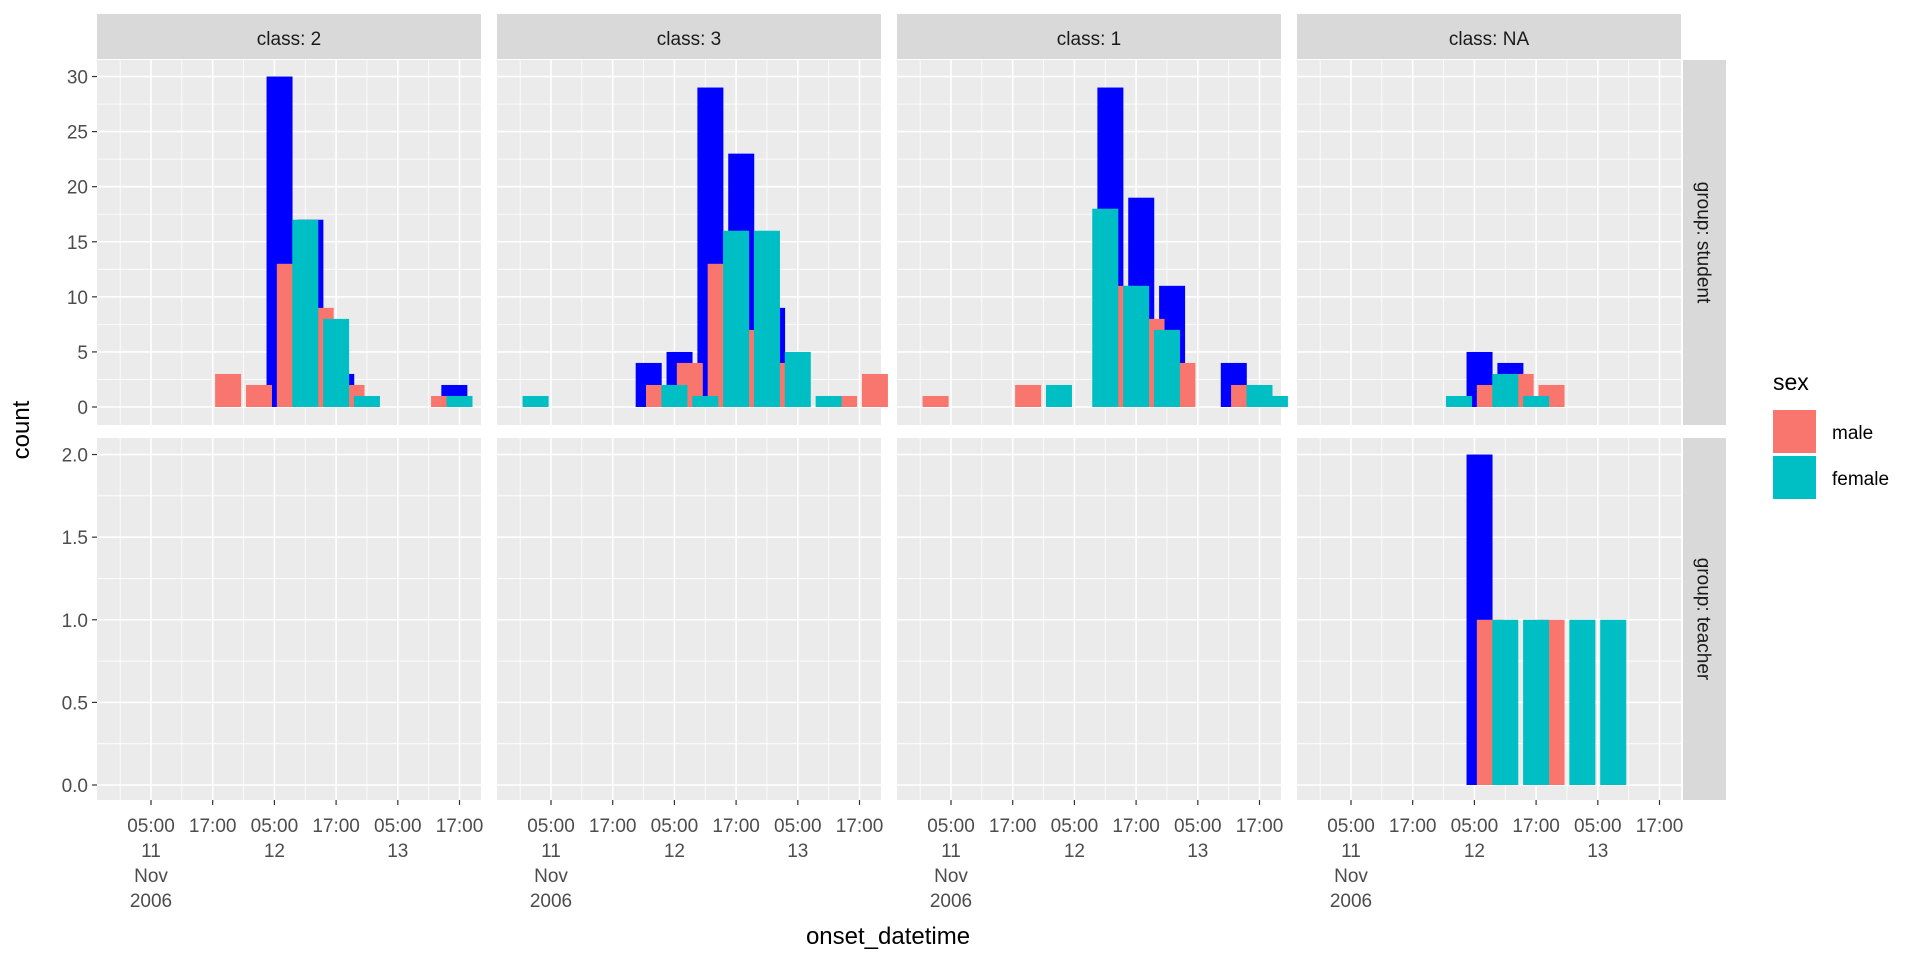 The height and width of the screenshot is (960, 1920). Describe the element at coordinates (1852, 433) in the screenshot. I see `legend-label-male: male` at that location.